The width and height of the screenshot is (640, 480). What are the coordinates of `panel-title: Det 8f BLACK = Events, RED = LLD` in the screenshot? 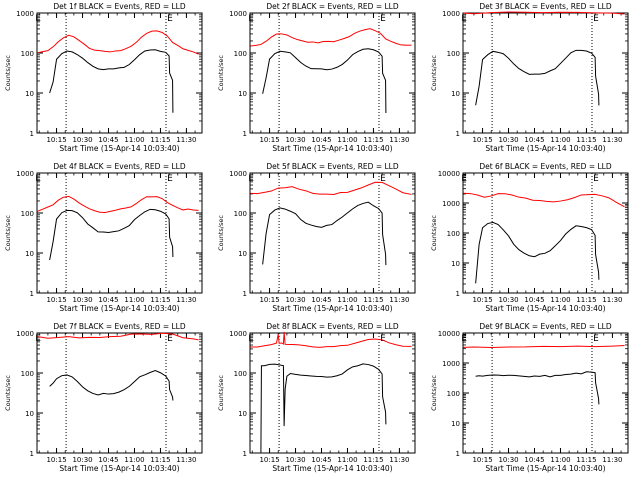 It's located at (332, 326).